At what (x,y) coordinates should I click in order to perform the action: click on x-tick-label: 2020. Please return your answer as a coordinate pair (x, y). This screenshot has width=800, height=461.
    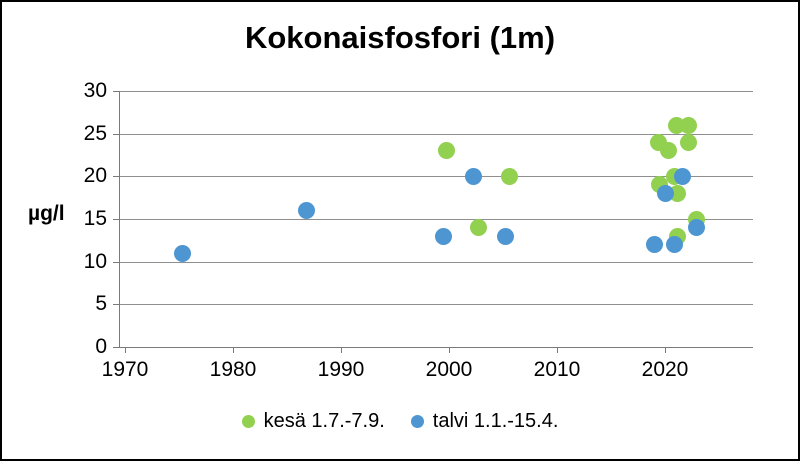
    Looking at the image, I should click on (665, 369).